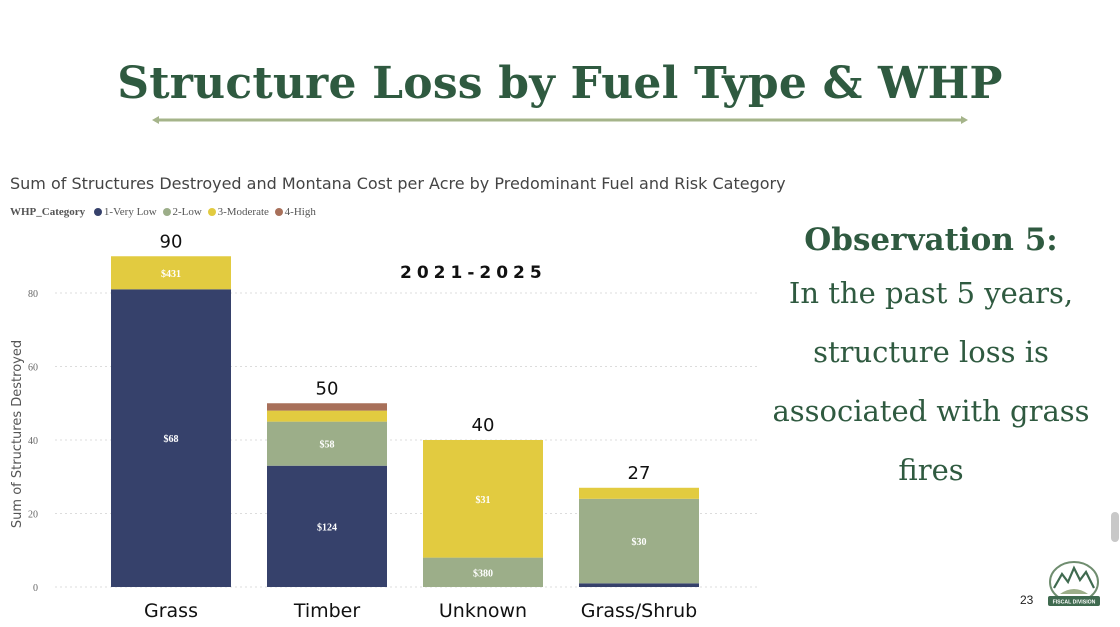 The width and height of the screenshot is (1120, 627). What do you see at coordinates (300, 212) in the screenshot?
I see `legend-label: 4-High` at bounding box center [300, 212].